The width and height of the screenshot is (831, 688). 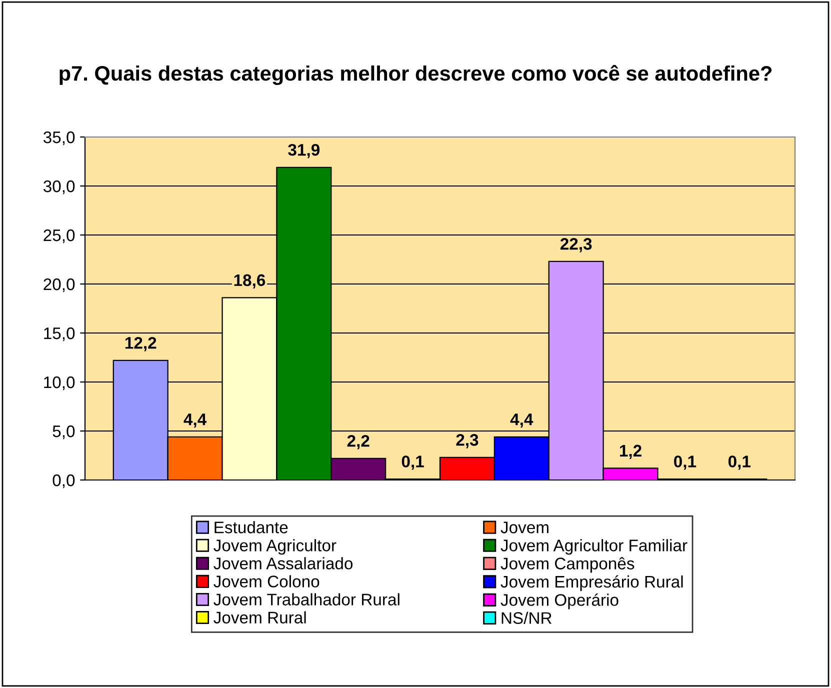 What do you see at coordinates (559, 601) in the screenshot?
I see `legend-label: Jovem Operário` at bounding box center [559, 601].